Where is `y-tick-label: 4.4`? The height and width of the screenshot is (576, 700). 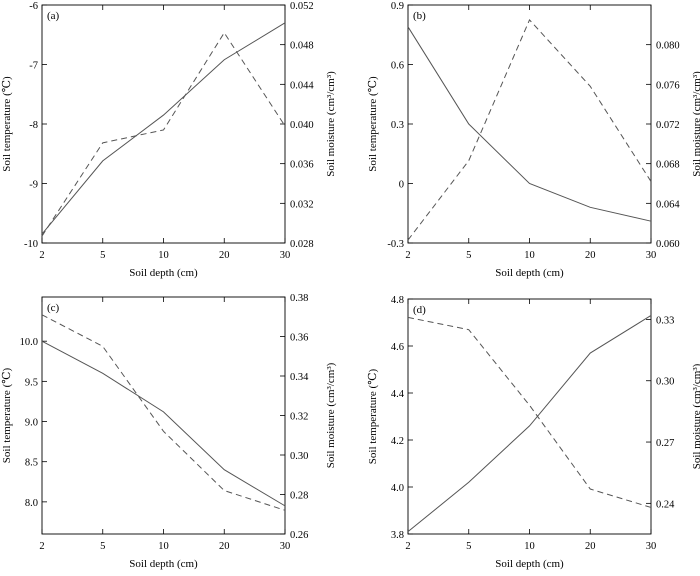
y-tick-label: 4.4 is located at coordinates (398, 394).